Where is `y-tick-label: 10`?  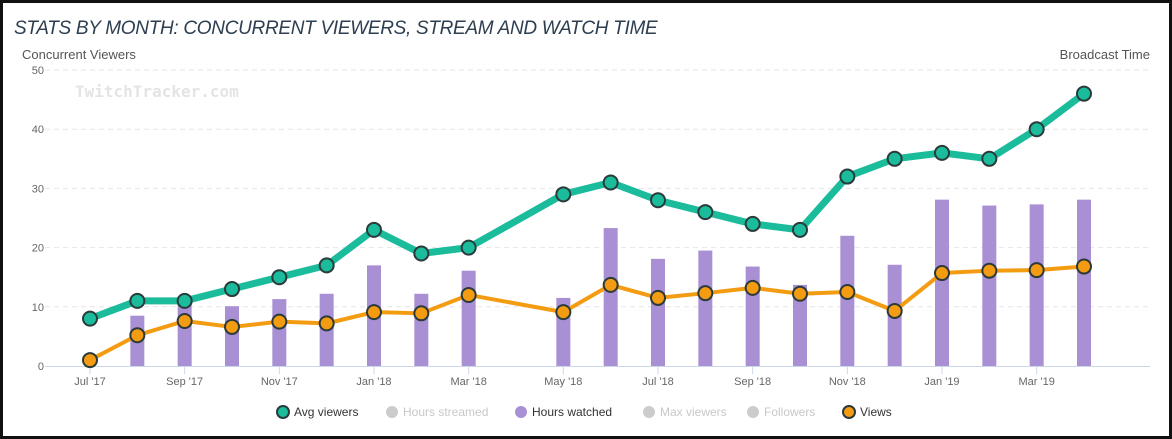 y-tick-label: 10 is located at coordinates (38, 308).